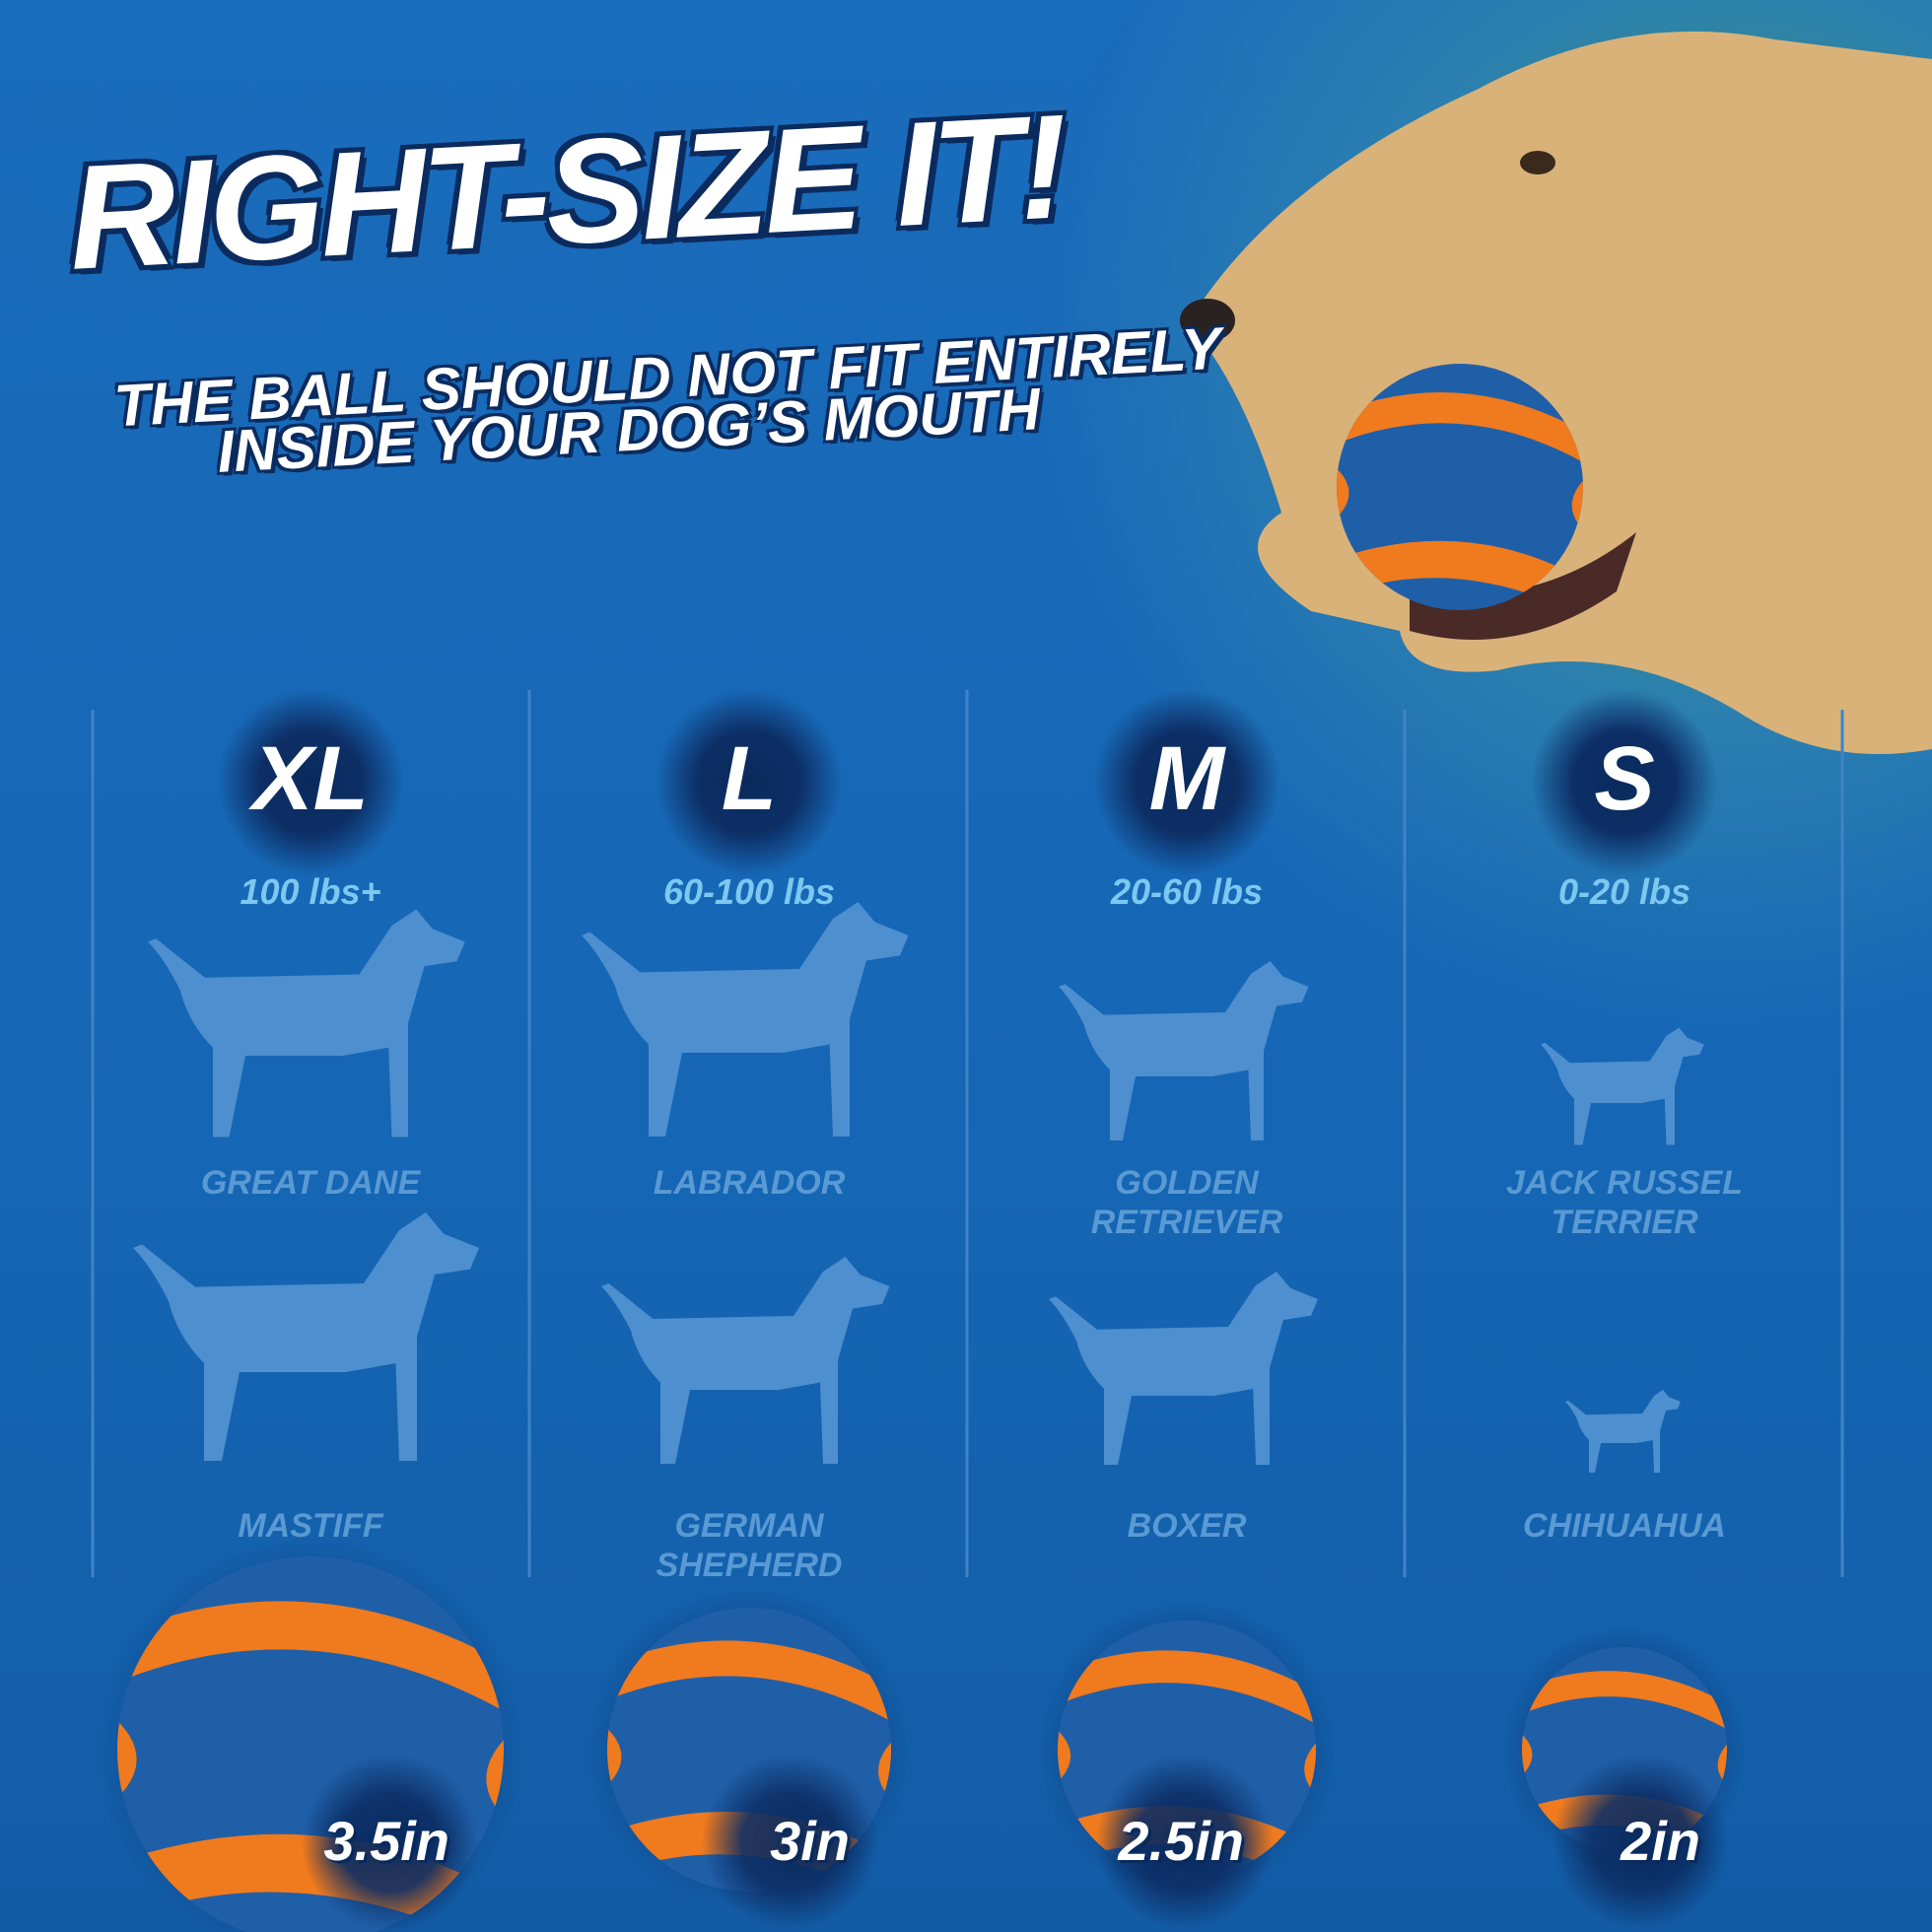  Describe the element at coordinates (1187, 892) in the screenshot. I see `weight-range: 20-60 lbs` at that location.